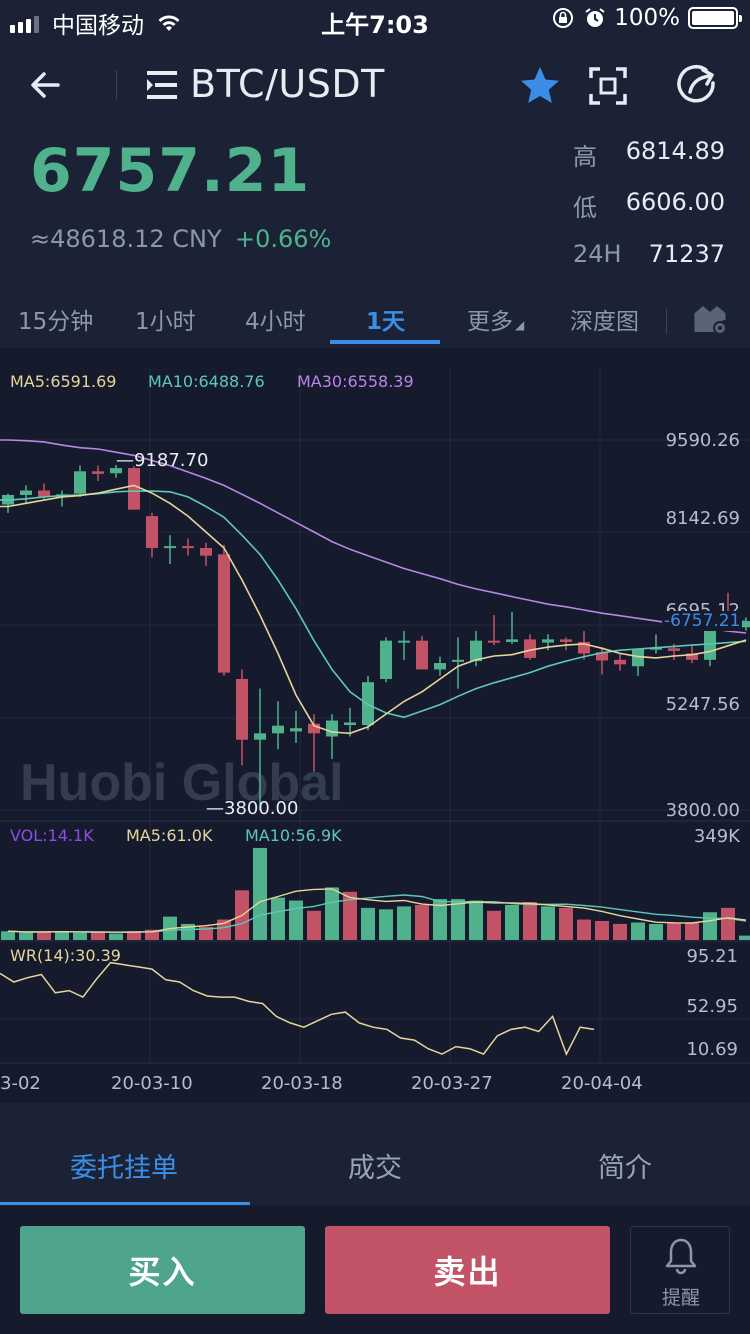  Describe the element at coordinates (702, 704) in the screenshot. I see `y-tick-4: 5247.56` at that location.